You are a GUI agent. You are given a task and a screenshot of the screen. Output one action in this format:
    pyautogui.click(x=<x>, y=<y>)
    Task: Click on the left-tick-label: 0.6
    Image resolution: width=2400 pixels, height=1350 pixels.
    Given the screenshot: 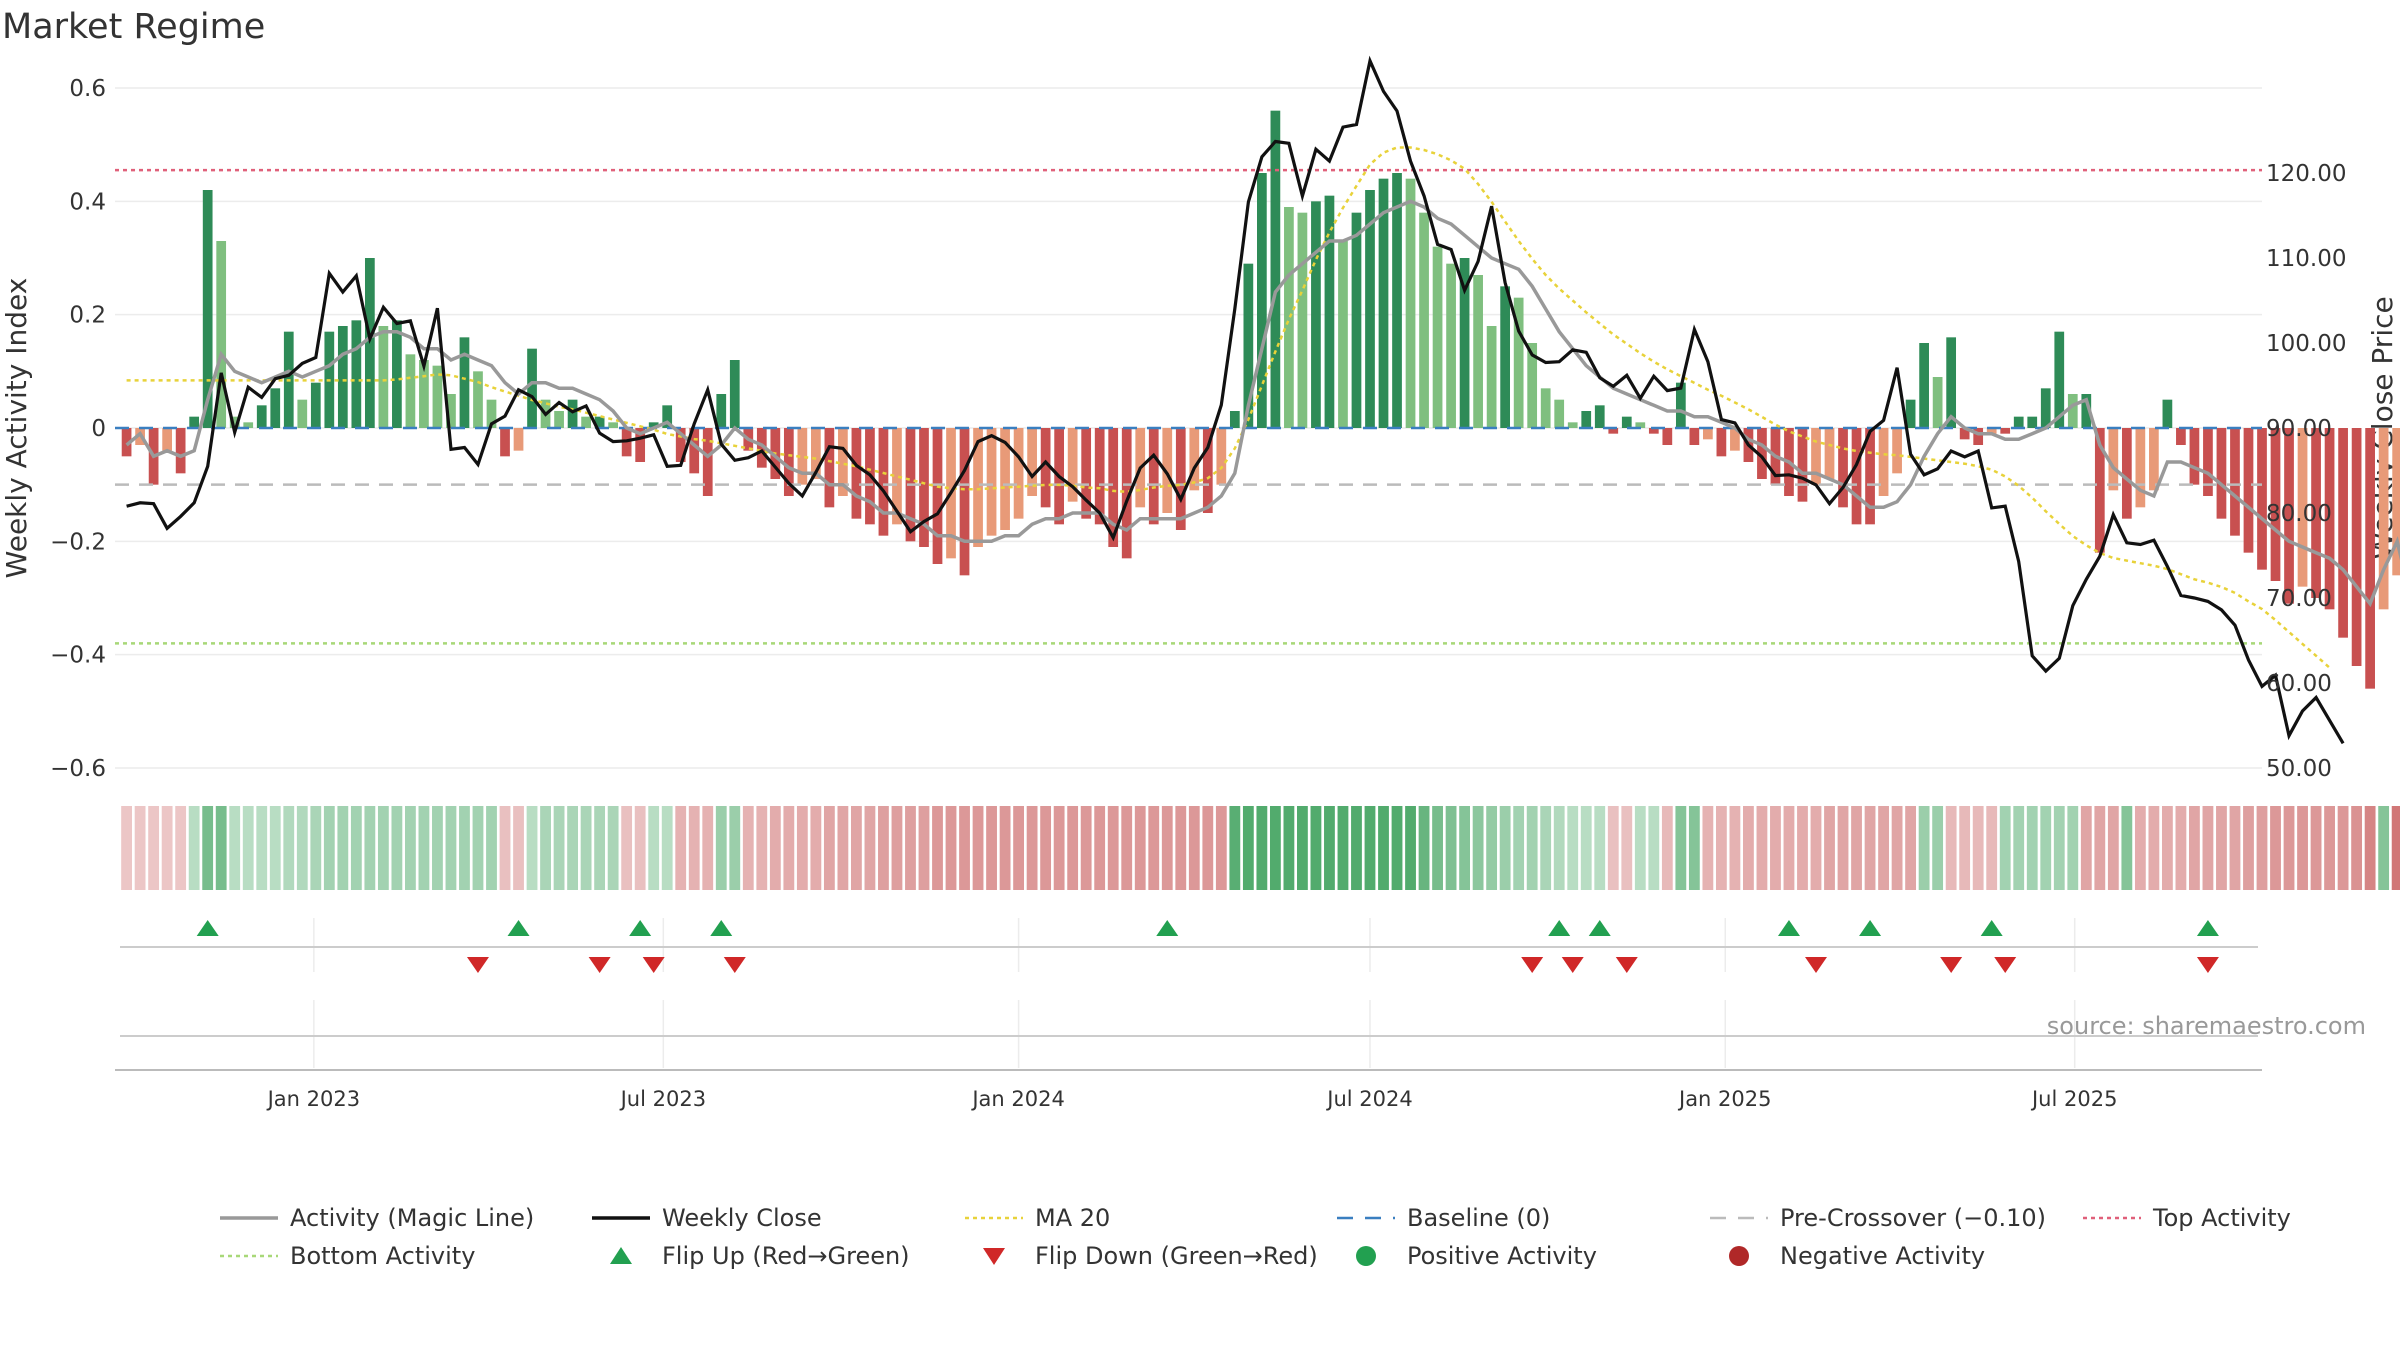 What is the action you would take?
    pyautogui.click(x=87, y=89)
    